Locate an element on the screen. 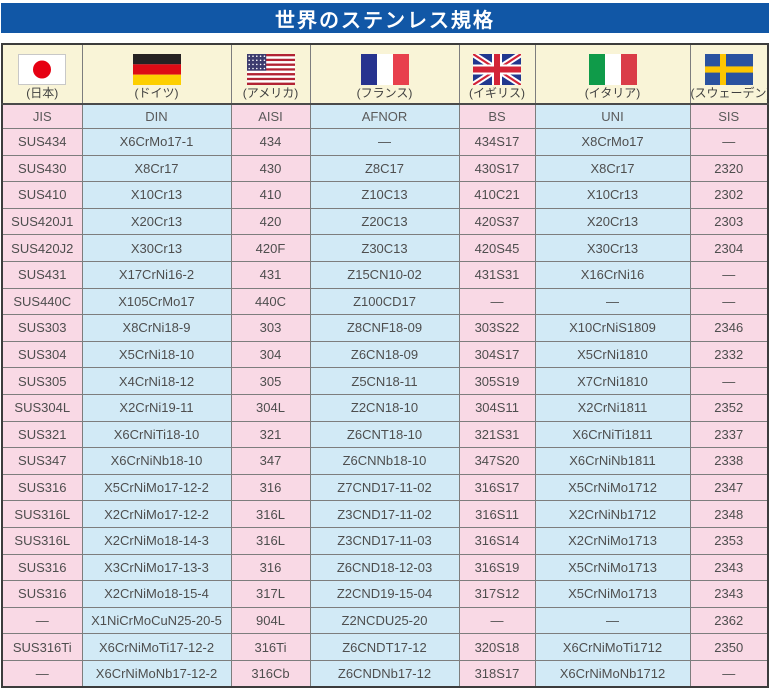 The image size is (770, 698). table-cell: 2304 is located at coordinates (729, 248).